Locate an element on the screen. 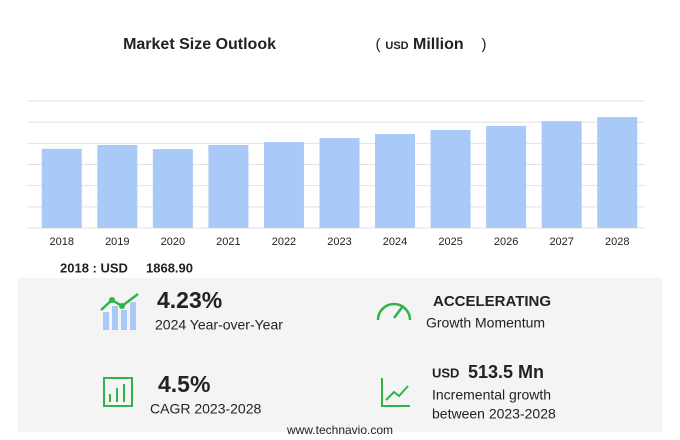 This screenshot has width=680, height=440. unit-name: Million is located at coordinates (438, 44).